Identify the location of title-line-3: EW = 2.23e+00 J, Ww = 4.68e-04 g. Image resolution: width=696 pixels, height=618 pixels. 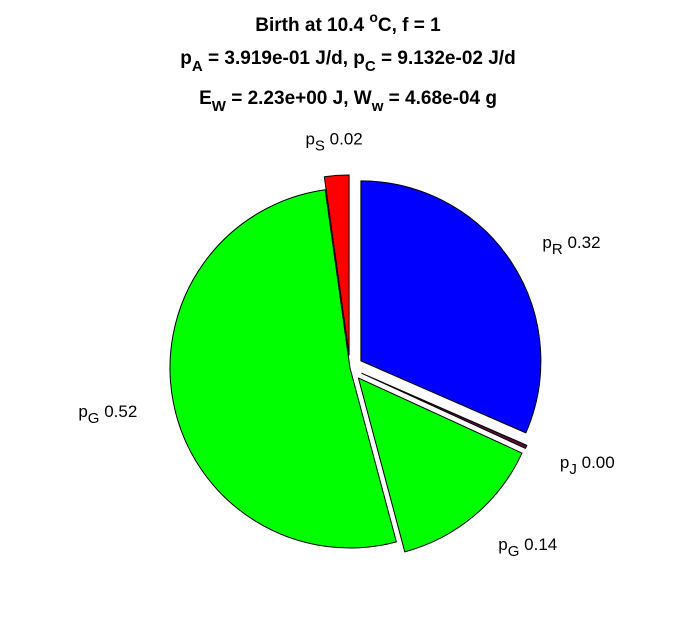
(348, 101).